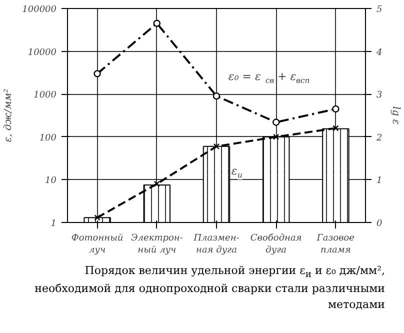  I want to click on y-tick-label: 10, so click(51, 181).